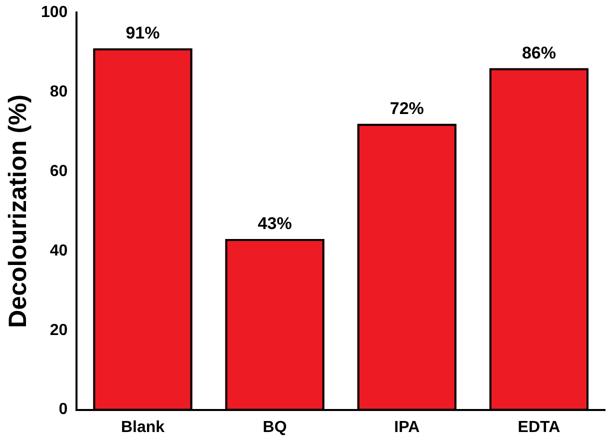  I want to click on data-label: 86%, so click(539, 52).